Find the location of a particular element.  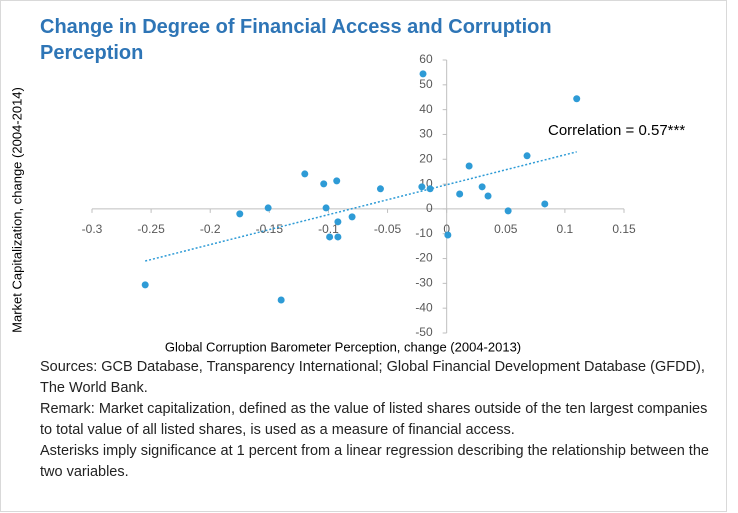

y-tick-label: 60 is located at coordinates (426, 59).